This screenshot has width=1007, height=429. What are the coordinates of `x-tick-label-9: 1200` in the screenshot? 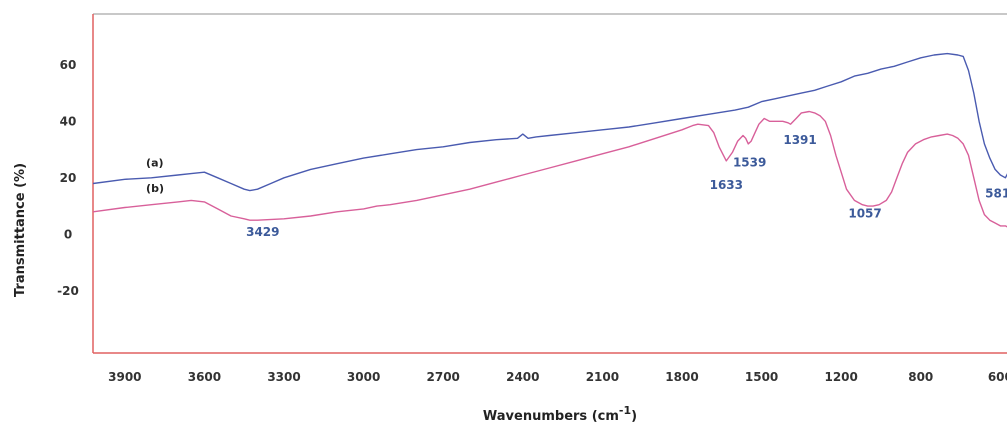 It's located at (840, 377).